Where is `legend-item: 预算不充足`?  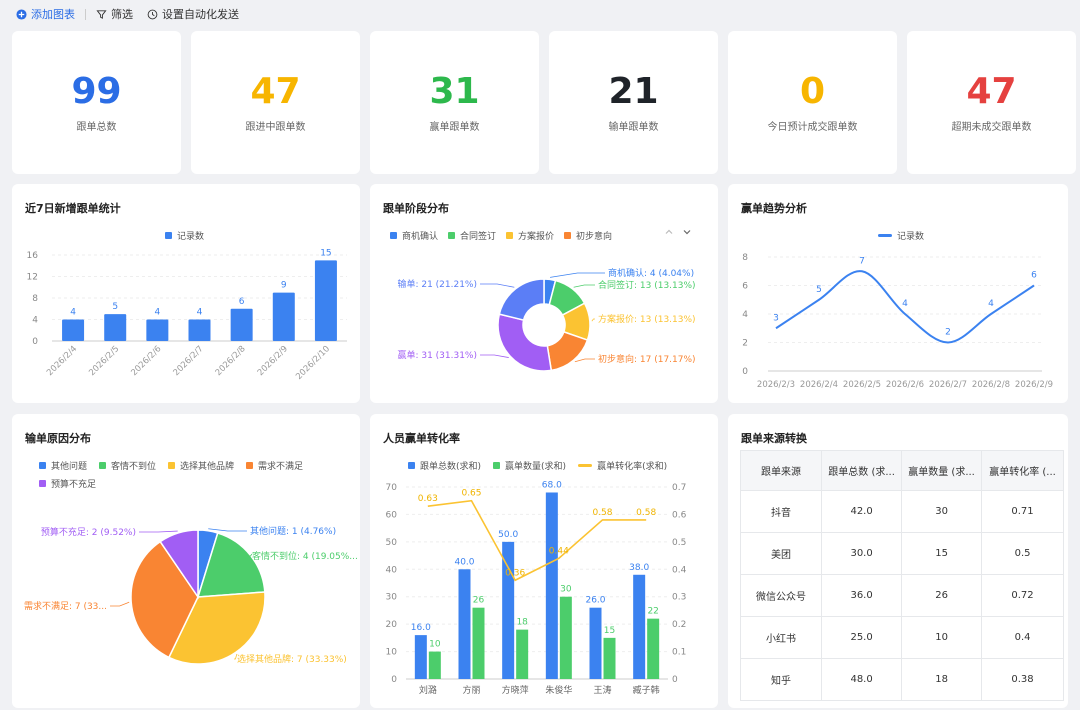 legend-item: 预算不充足 is located at coordinates (67, 483).